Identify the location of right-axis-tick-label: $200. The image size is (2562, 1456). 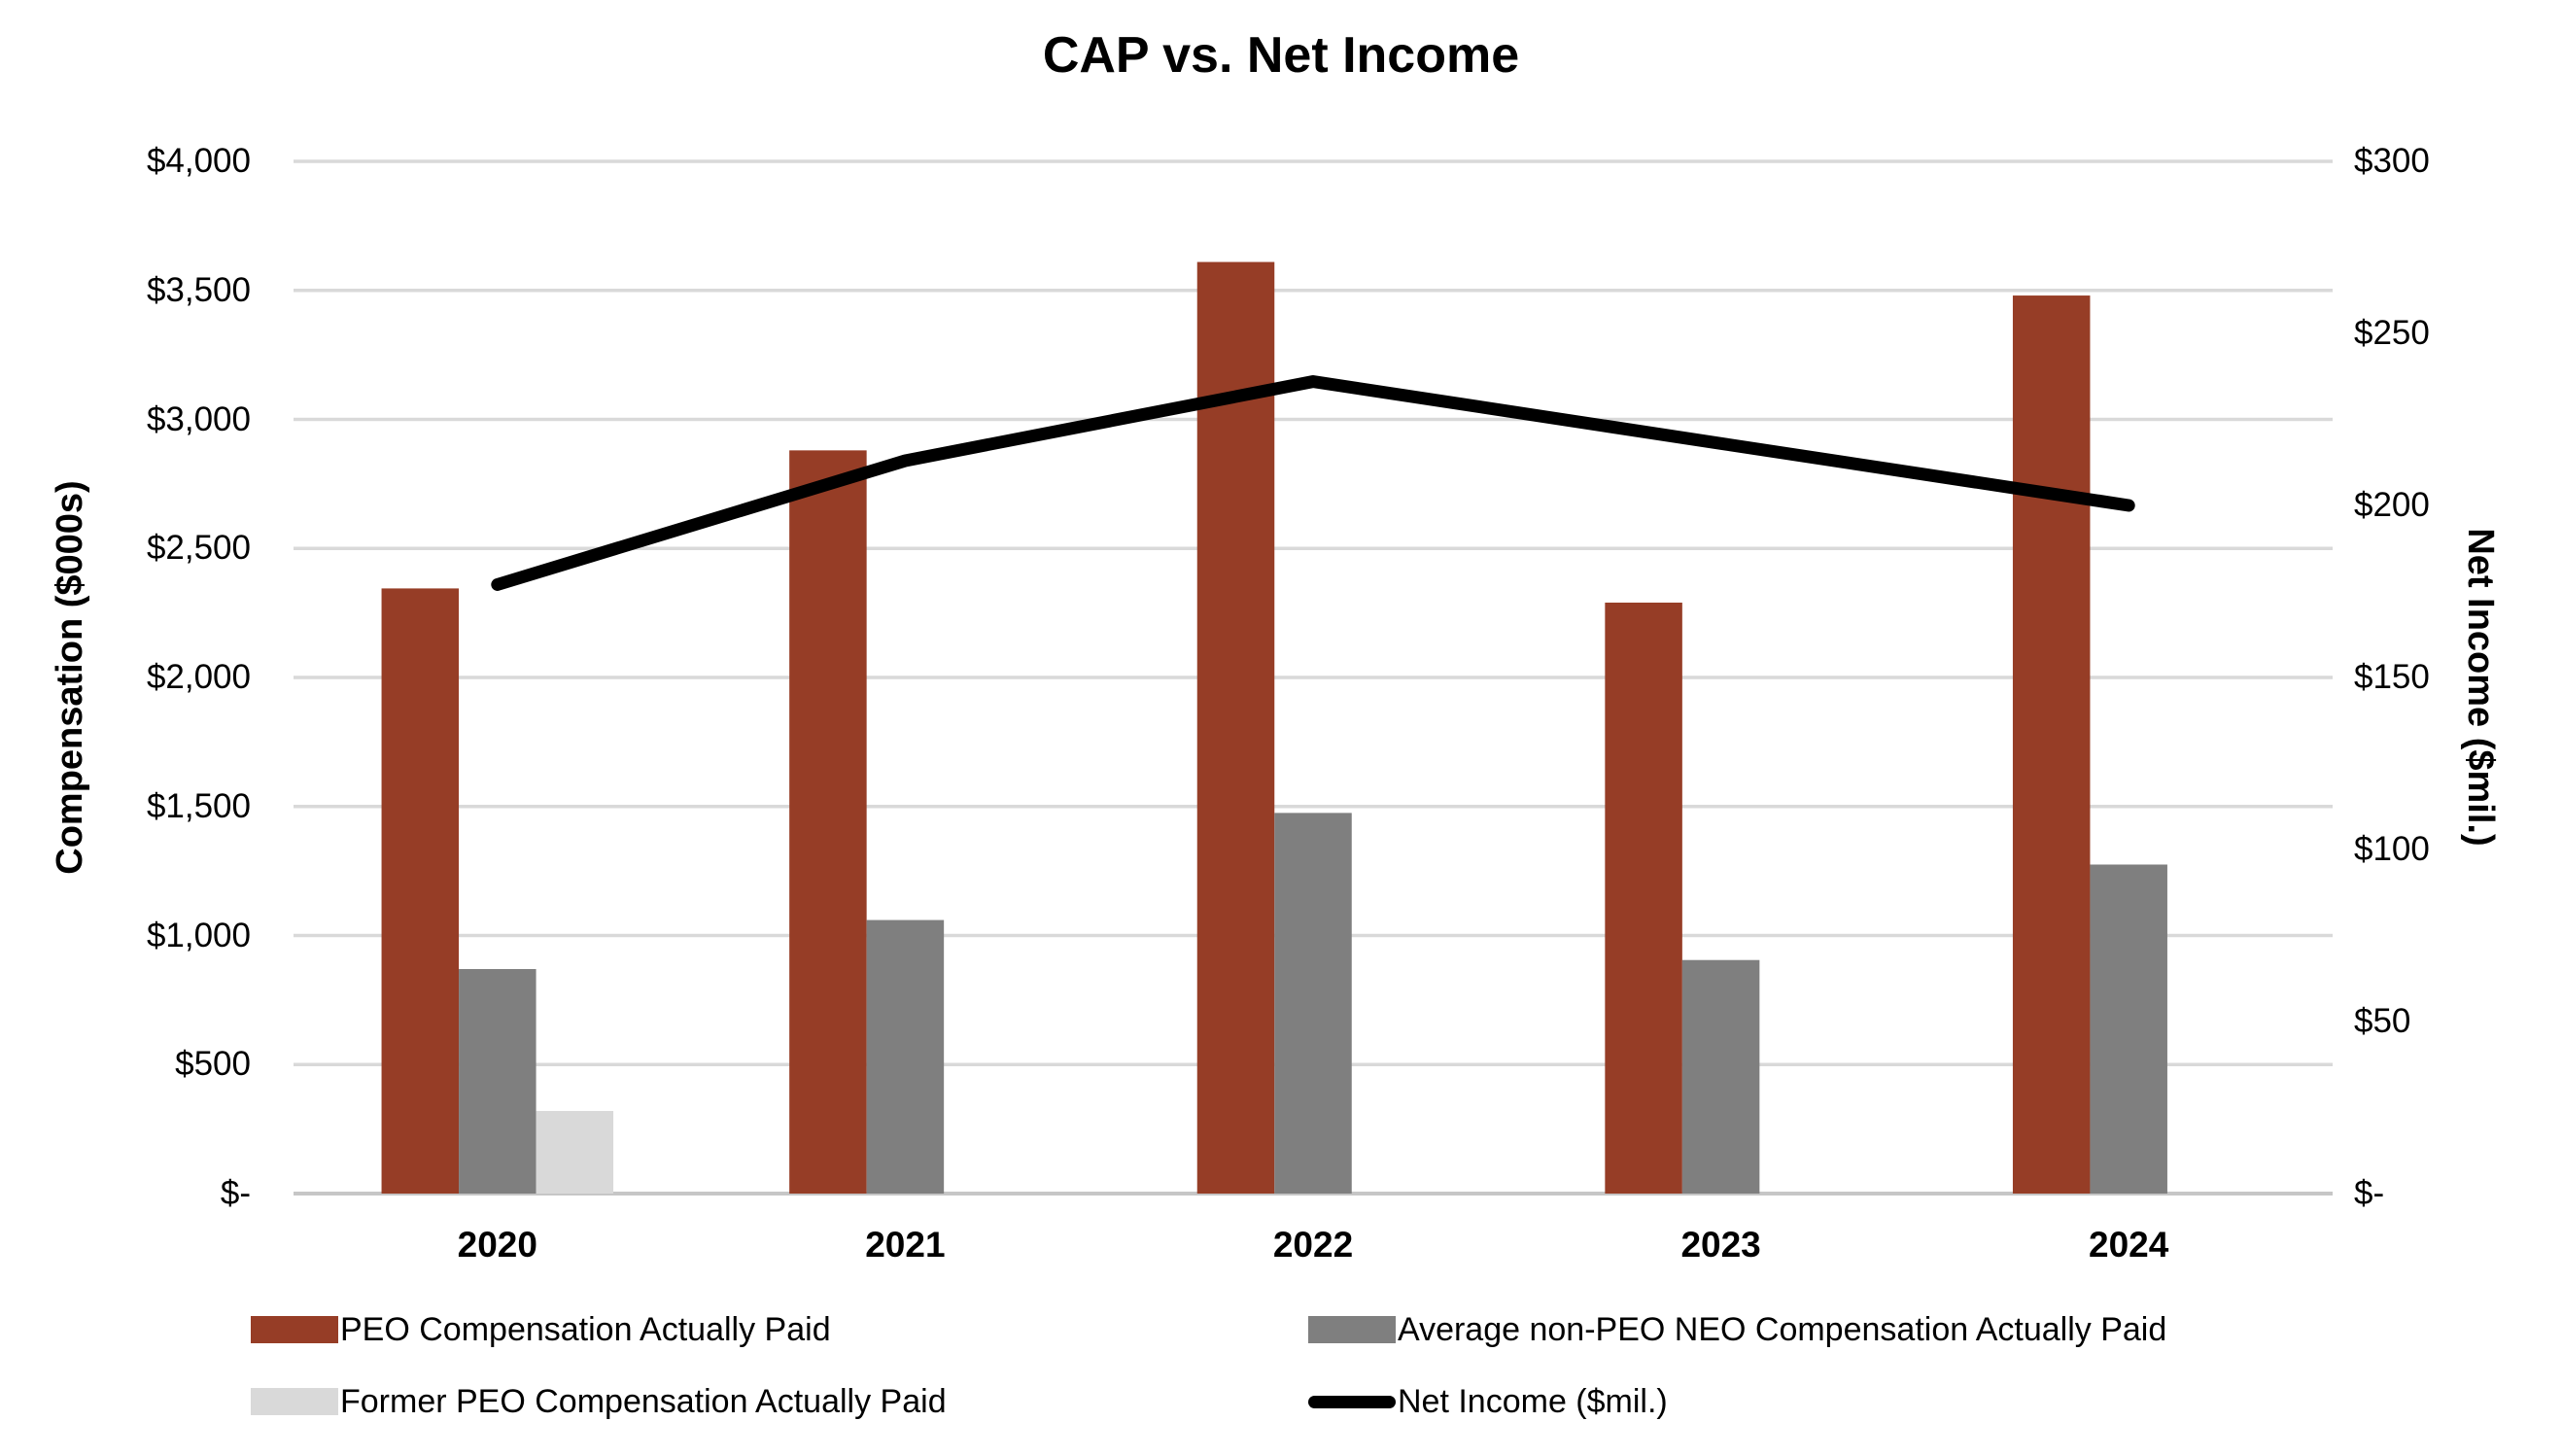
(2392, 505).